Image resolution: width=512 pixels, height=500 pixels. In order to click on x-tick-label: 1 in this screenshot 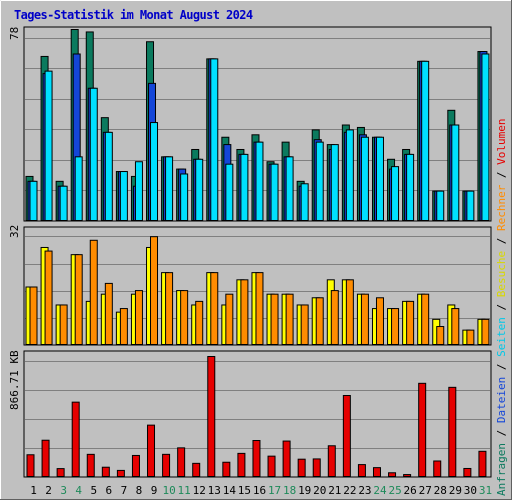, I will do `click(33, 490)`.